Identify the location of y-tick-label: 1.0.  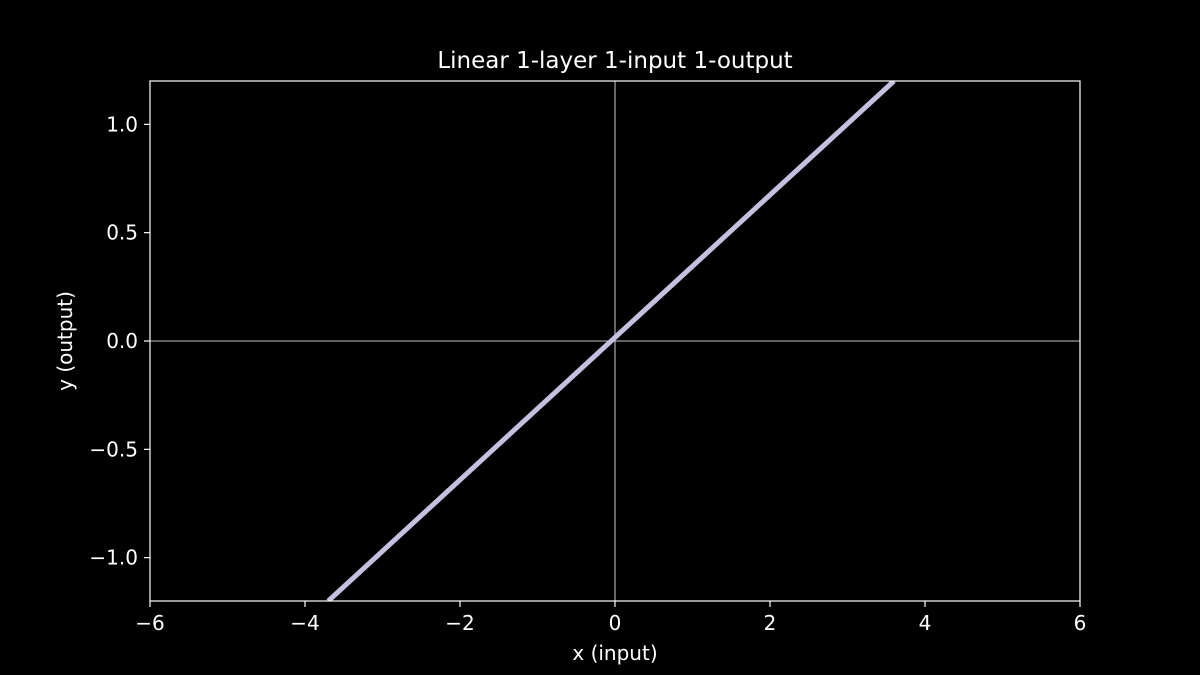
(122, 124).